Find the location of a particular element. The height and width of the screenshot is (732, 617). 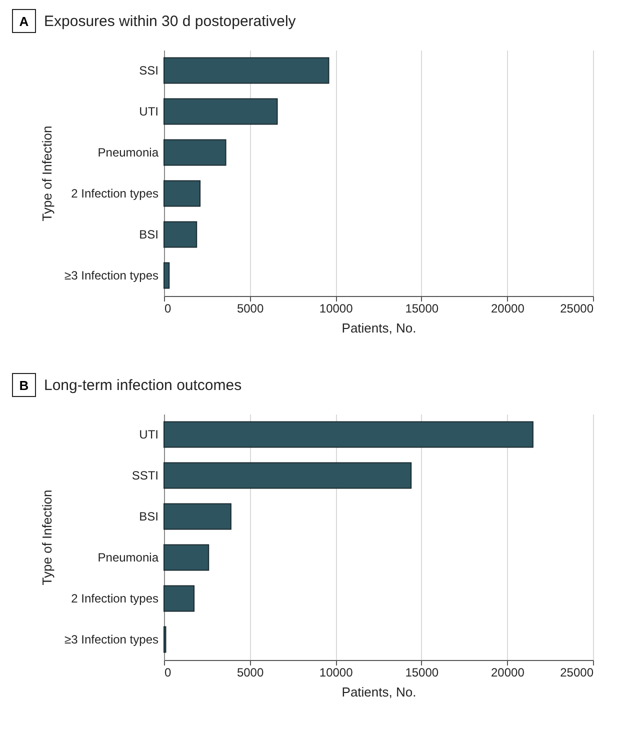

panel-letter-box: B is located at coordinates (24, 385).